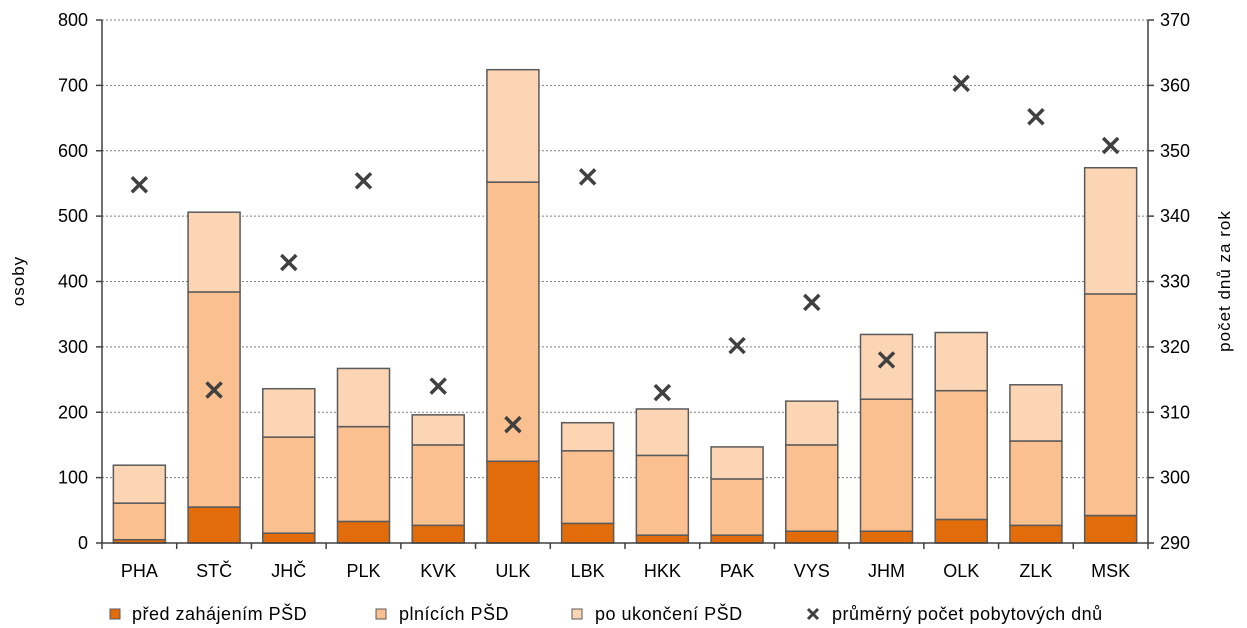 The height and width of the screenshot is (628, 1247). I want to click on y2-tick-label: 360, so click(1175, 85).